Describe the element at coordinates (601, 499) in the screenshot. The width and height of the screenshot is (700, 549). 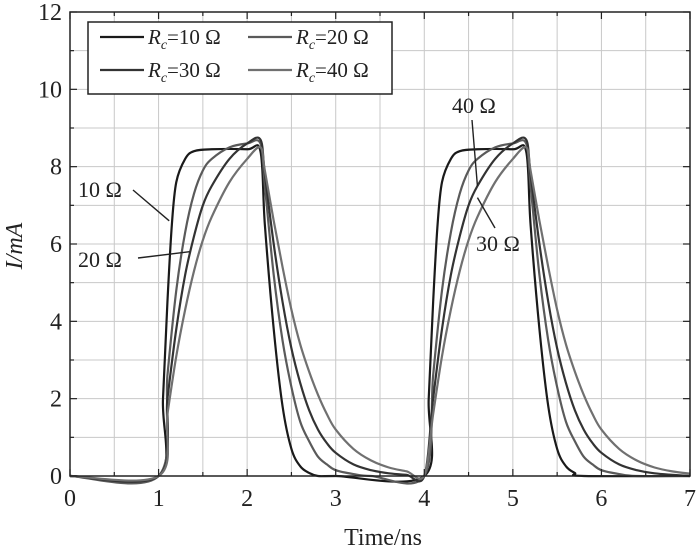
I see `x-tick-label: 6` at that location.